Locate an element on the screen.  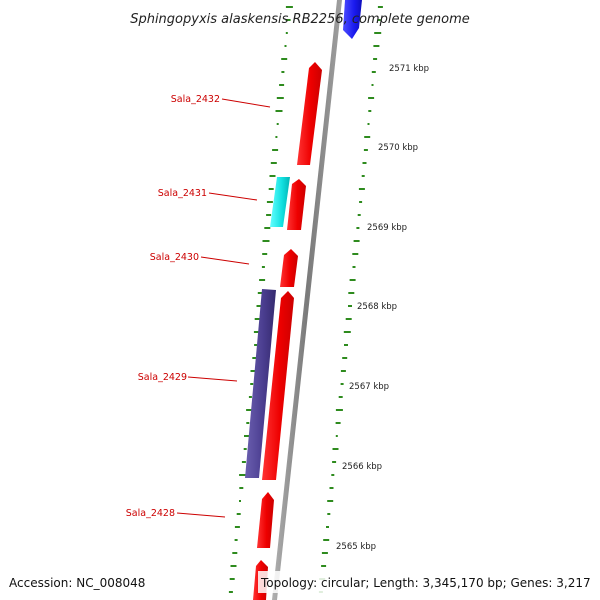
gene-top-blue-shape is located at coordinates (352, 19).